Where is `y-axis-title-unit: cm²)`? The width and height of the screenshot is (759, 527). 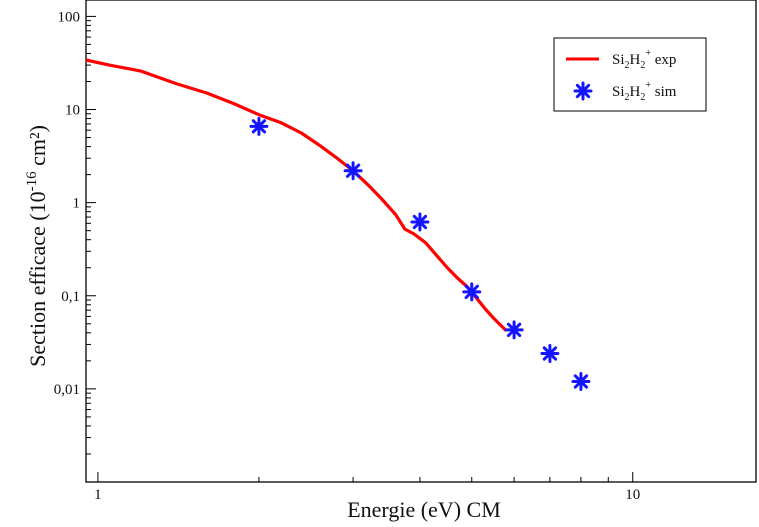
y-axis-title-unit: cm²) is located at coordinates (37, 148).